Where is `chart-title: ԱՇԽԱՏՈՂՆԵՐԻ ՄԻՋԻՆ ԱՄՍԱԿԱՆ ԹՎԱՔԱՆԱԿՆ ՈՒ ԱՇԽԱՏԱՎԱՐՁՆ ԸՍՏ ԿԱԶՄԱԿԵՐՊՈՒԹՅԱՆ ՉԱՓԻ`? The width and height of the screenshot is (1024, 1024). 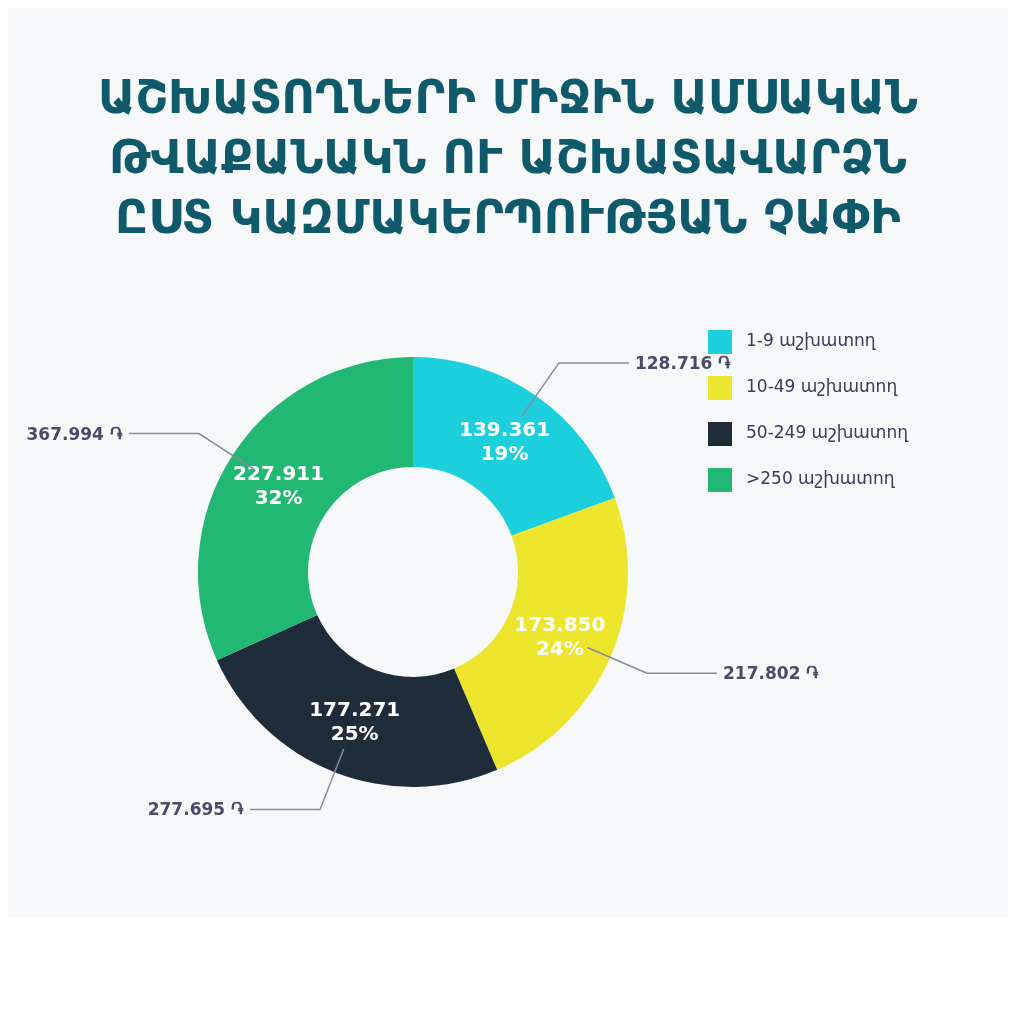
chart-title: ԱՇԽԱՏՈՂՆԵՐԻ ՄԻՋԻՆ ԱՄՍԱԿԱՆ ԹՎԱՔԱՆԱԿՆ ՈՒ ԱՇԽԱՏԱՎԱՐՁՆ ԸՍՏ ԿԱԶՄԱԿԵՐՊՈՒԹՅԱՆ ՉԱՓԻ is located at coordinates (508, 157).